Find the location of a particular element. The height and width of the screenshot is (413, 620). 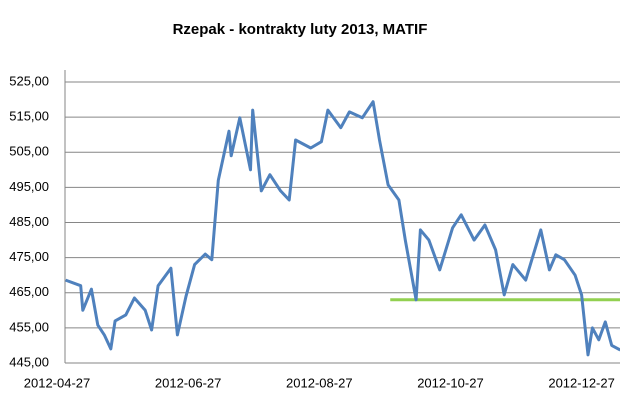

y-tick-label: 465,00 is located at coordinates (29, 291).